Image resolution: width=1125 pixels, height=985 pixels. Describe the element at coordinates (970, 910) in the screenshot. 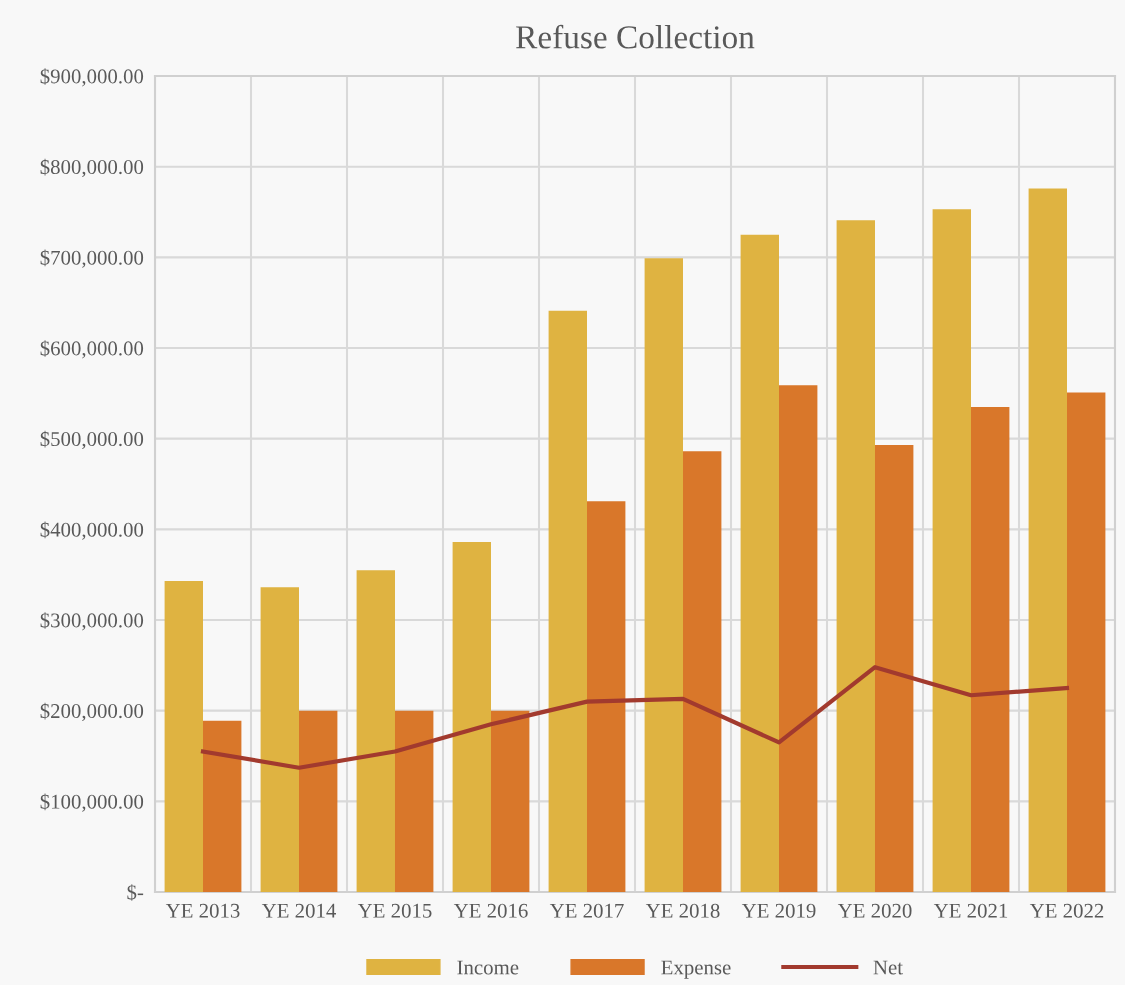

I see `x-tick-label: YE 2021` at that location.